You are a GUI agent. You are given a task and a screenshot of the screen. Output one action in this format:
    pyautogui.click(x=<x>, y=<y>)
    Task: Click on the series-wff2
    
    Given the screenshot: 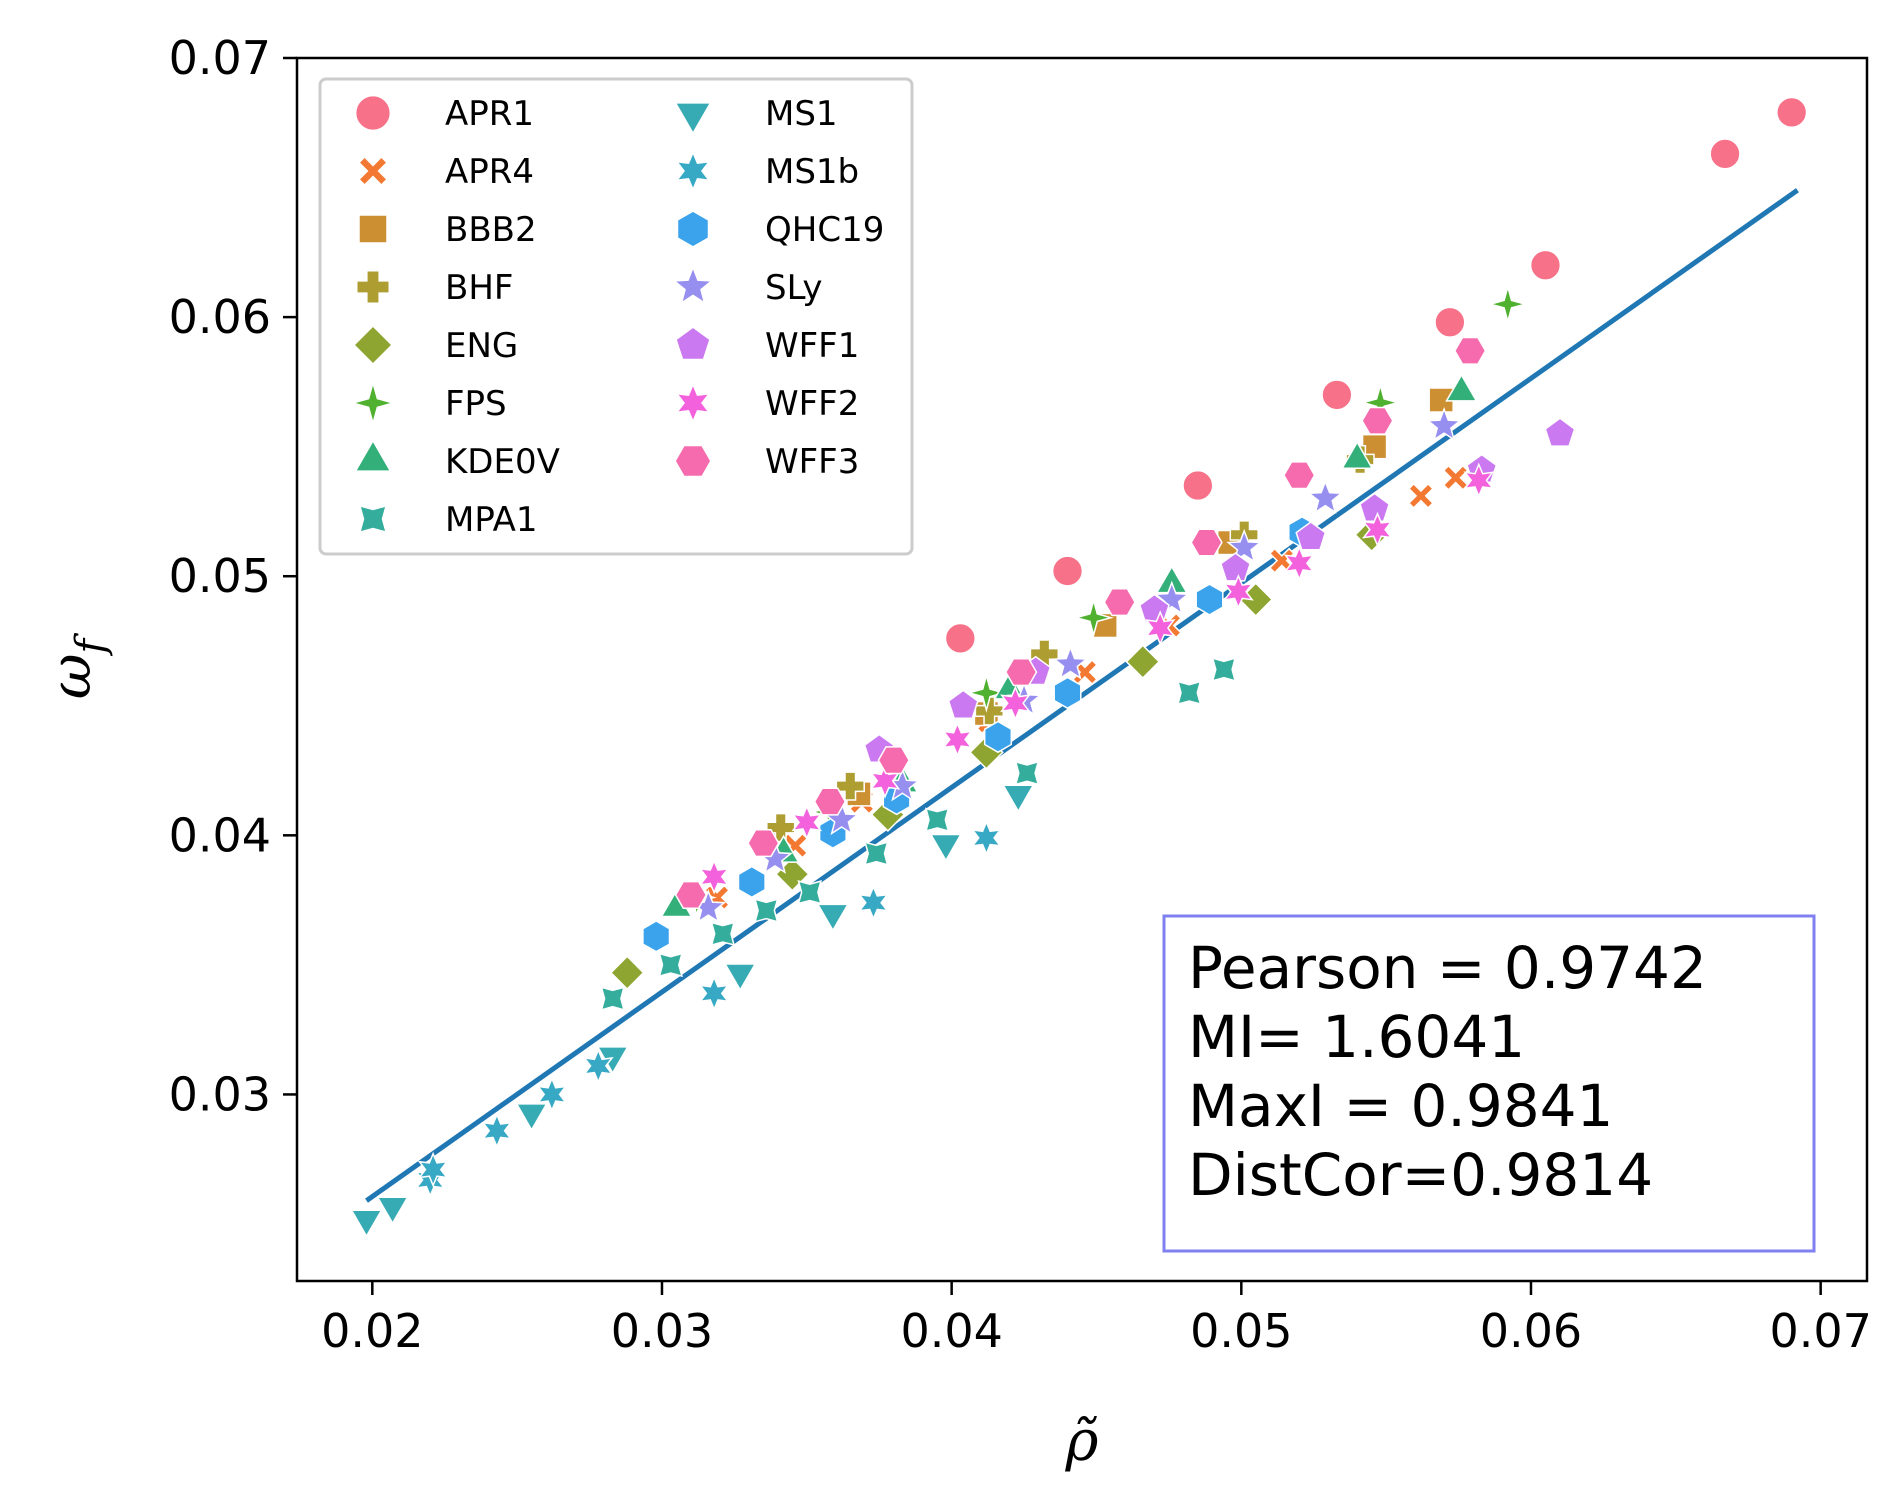 What is the action you would take?
    pyautogui.click(x=1096, y=678)
    